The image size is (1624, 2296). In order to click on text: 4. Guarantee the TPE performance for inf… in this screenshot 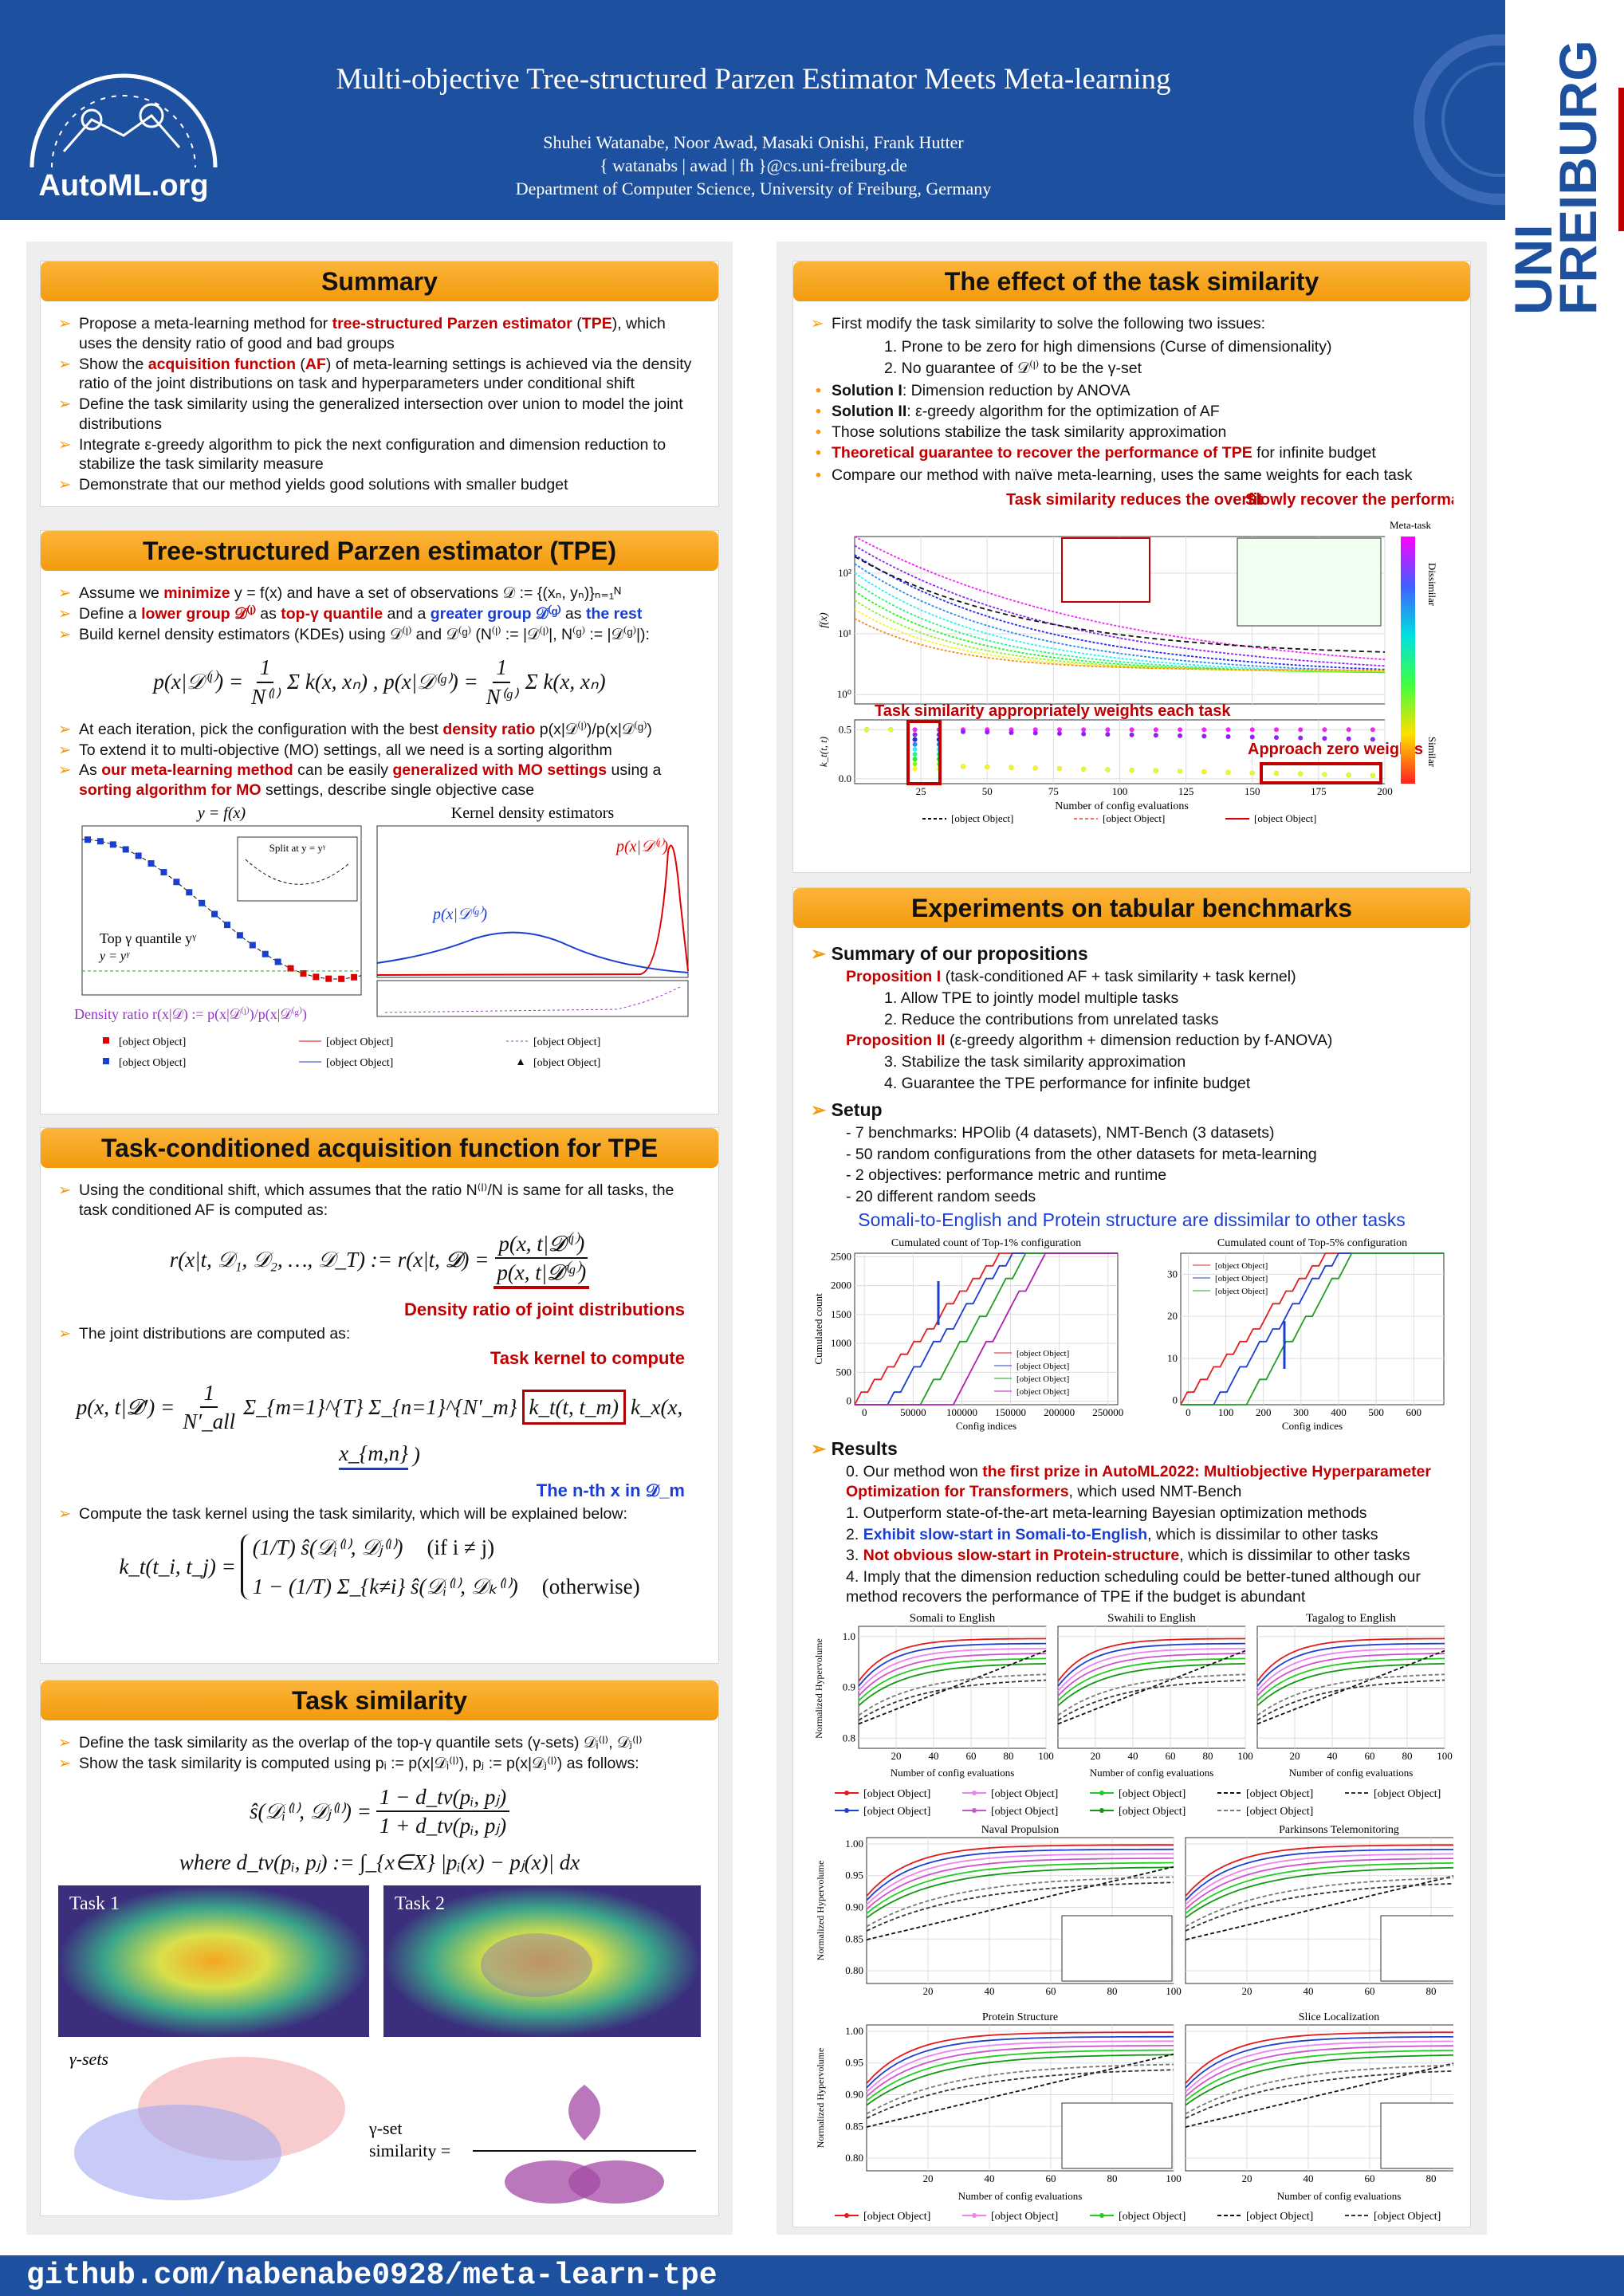, I will do `click(1068, 1083)`.